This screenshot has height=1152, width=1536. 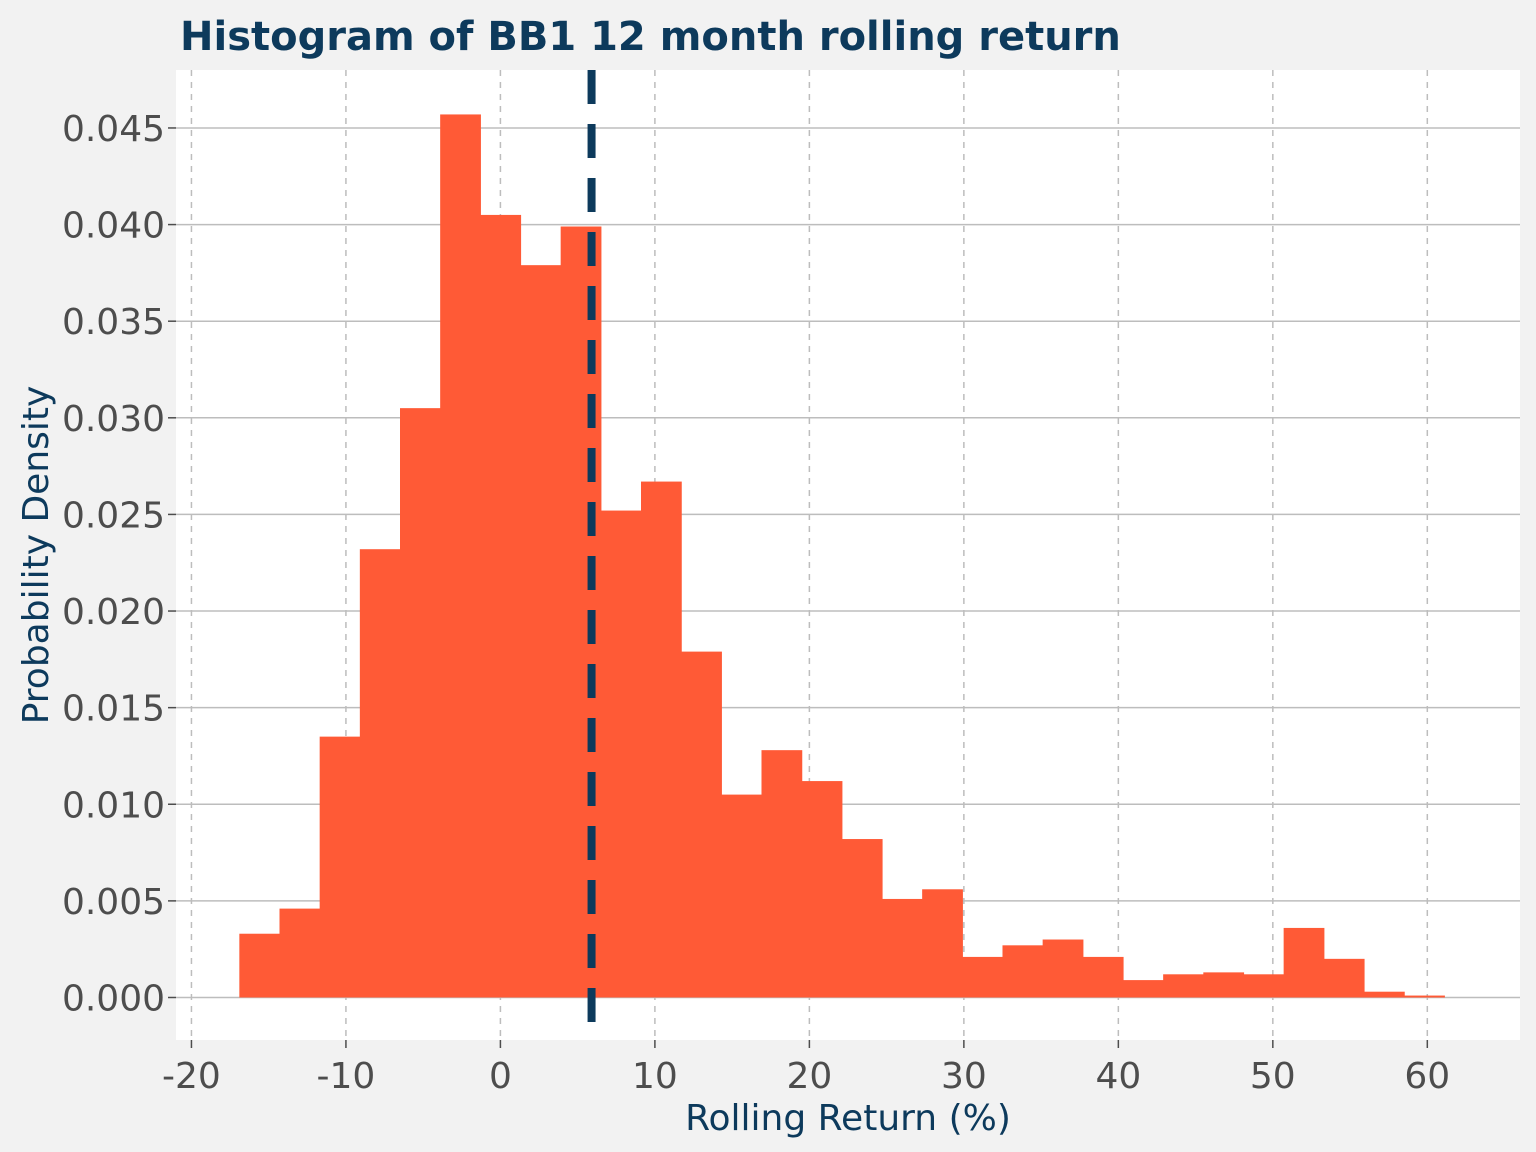 I want to click on y-axis-label: Probability Density, so click(x=36, y=555).